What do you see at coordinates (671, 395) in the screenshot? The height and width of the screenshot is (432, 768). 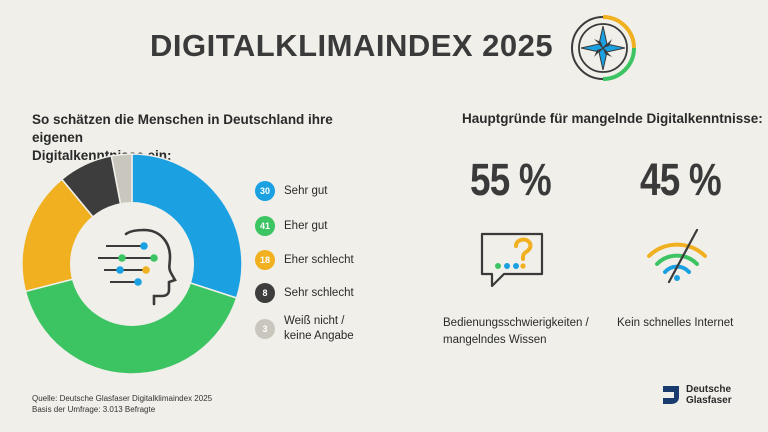 I see `deutsche-glasfaser-logo-icon` at bounding box center [671, 395].